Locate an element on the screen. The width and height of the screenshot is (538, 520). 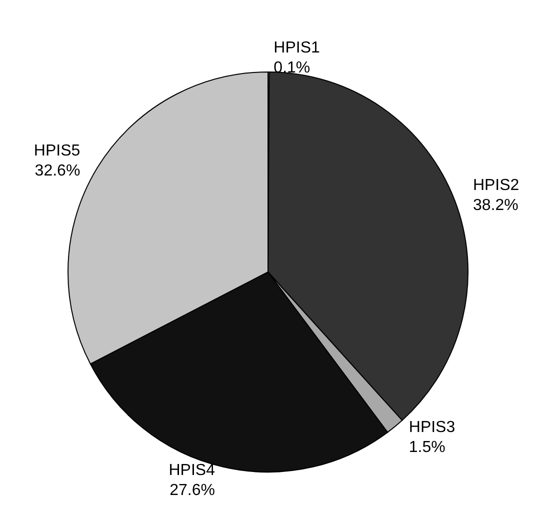
slice-label: HPIS5 is located at coordinates (57, 151).